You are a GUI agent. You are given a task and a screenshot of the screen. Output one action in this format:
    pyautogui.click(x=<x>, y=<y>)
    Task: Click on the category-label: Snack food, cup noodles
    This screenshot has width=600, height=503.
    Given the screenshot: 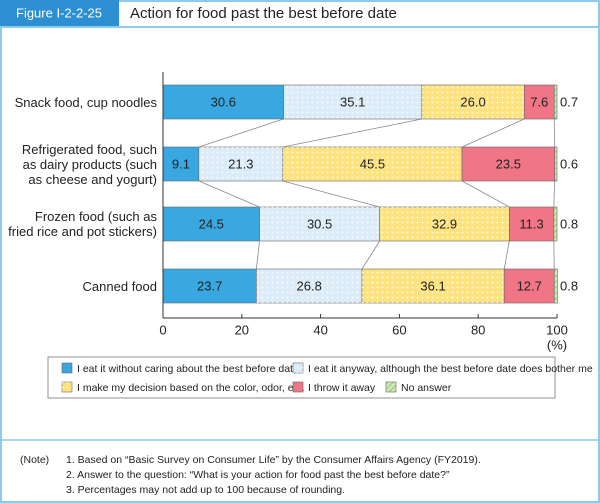 What is the action you would take?
    pyautogui.click(x=85, y=102)
    